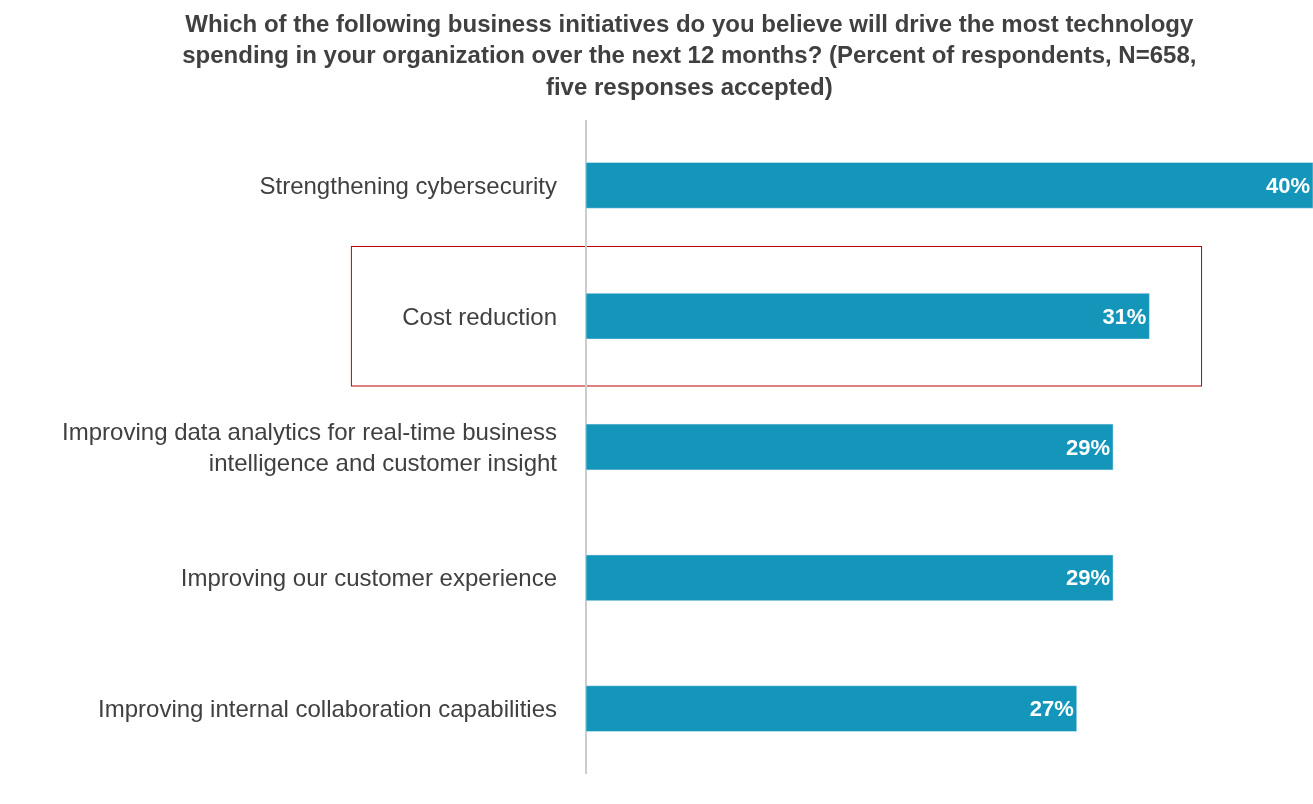 This screenshot has height=804, width=1313. Describe the element at coordinates (1124, 316) in the screenshot. I see `data-label: 31%` at that location.